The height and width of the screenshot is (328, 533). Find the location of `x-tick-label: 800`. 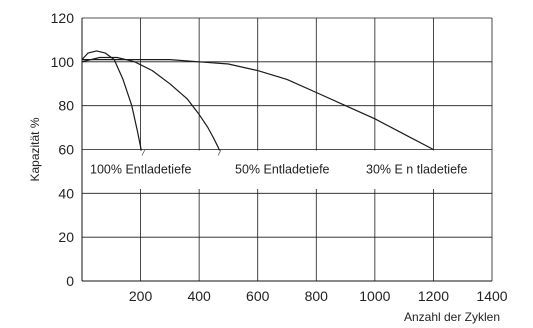

x-tick-label: 800 is located at coordinates (317, 296).